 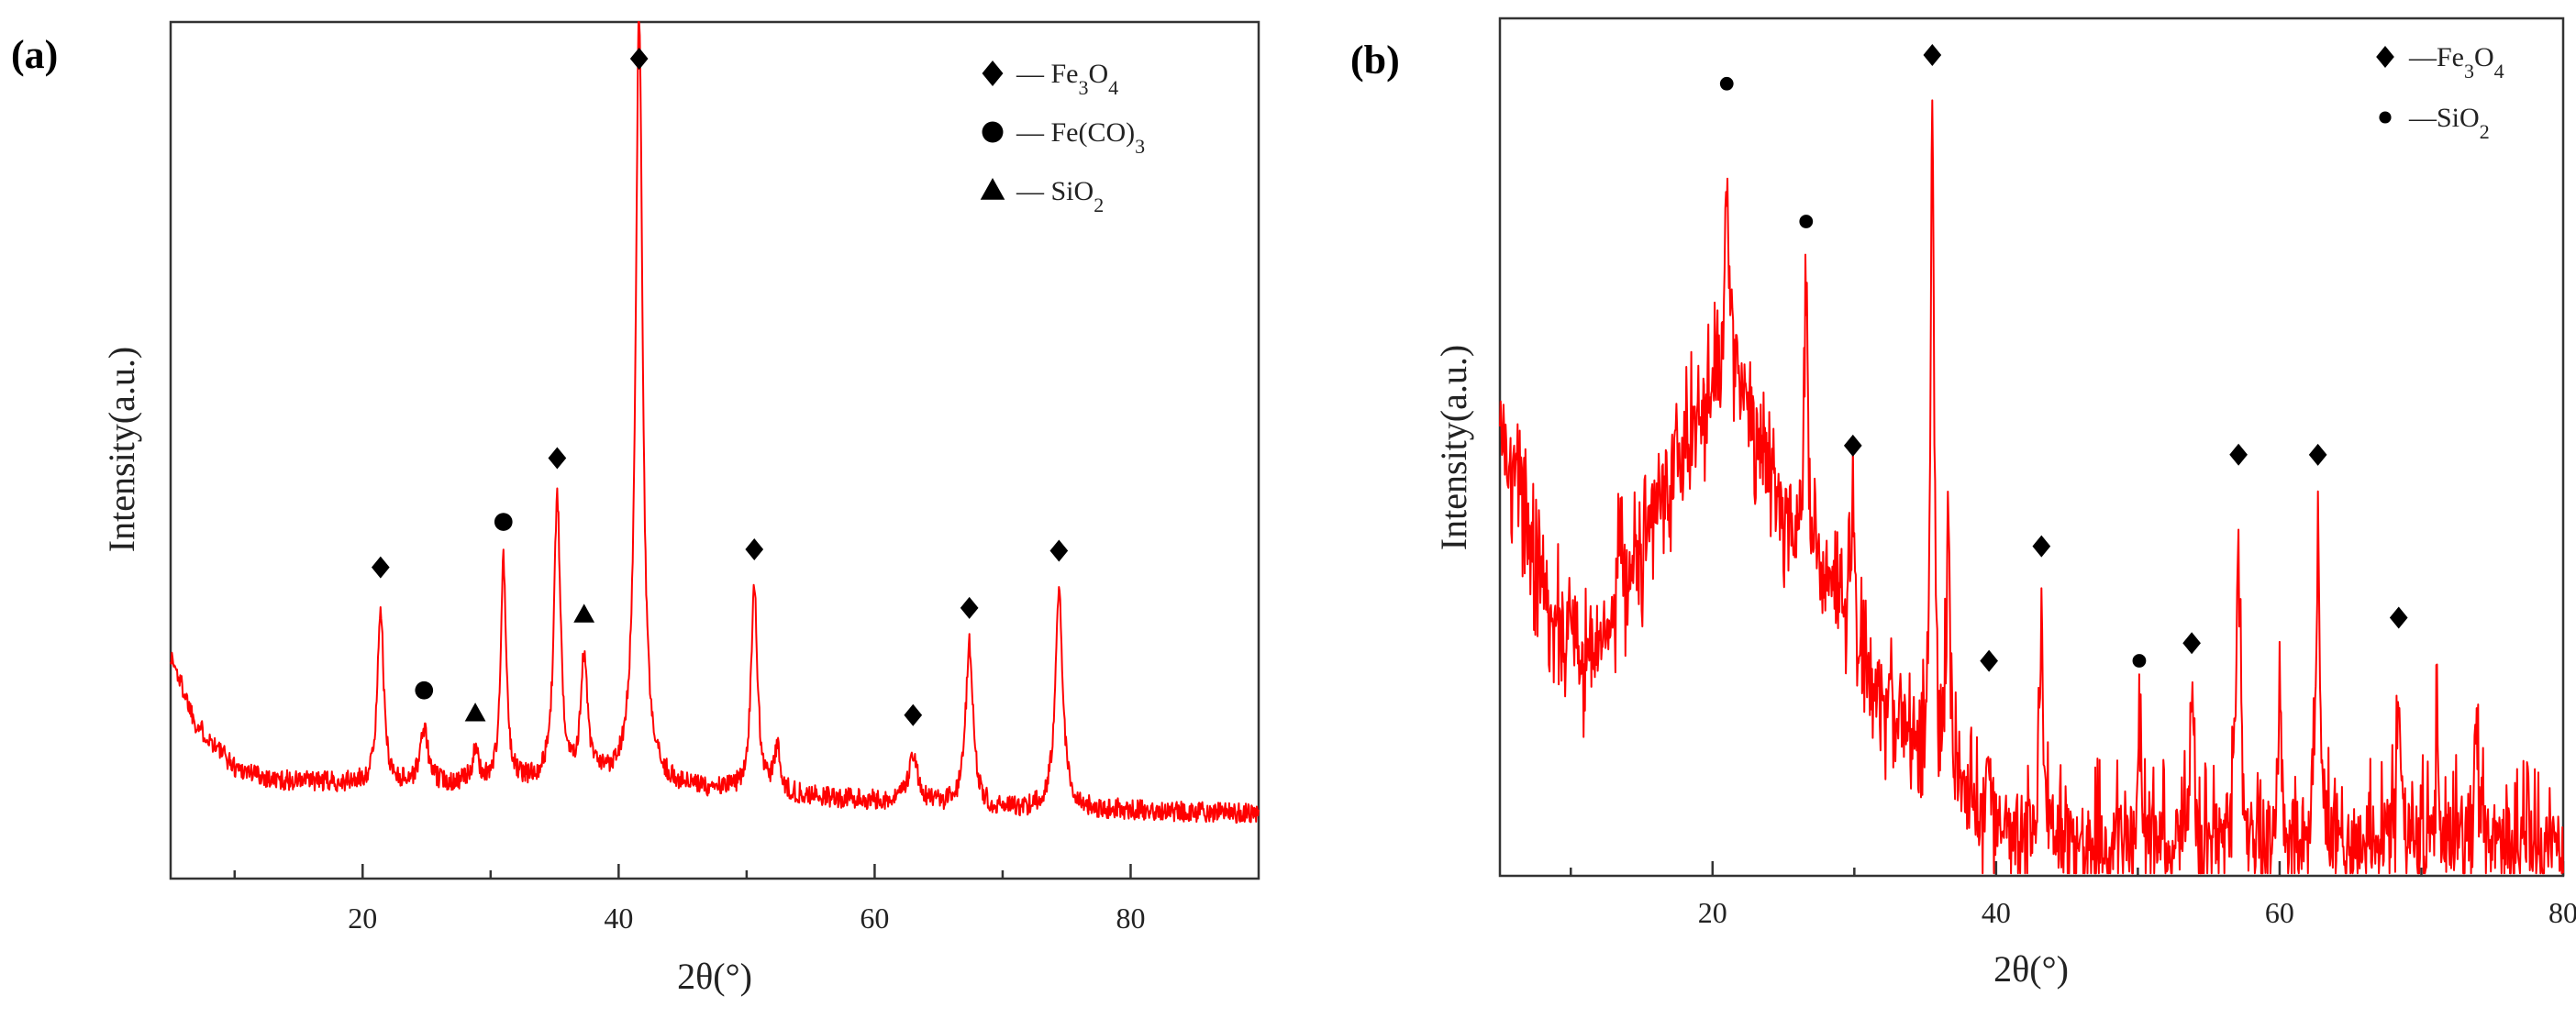 I want to click on panel-label: (a), so click(x=34, y=54).